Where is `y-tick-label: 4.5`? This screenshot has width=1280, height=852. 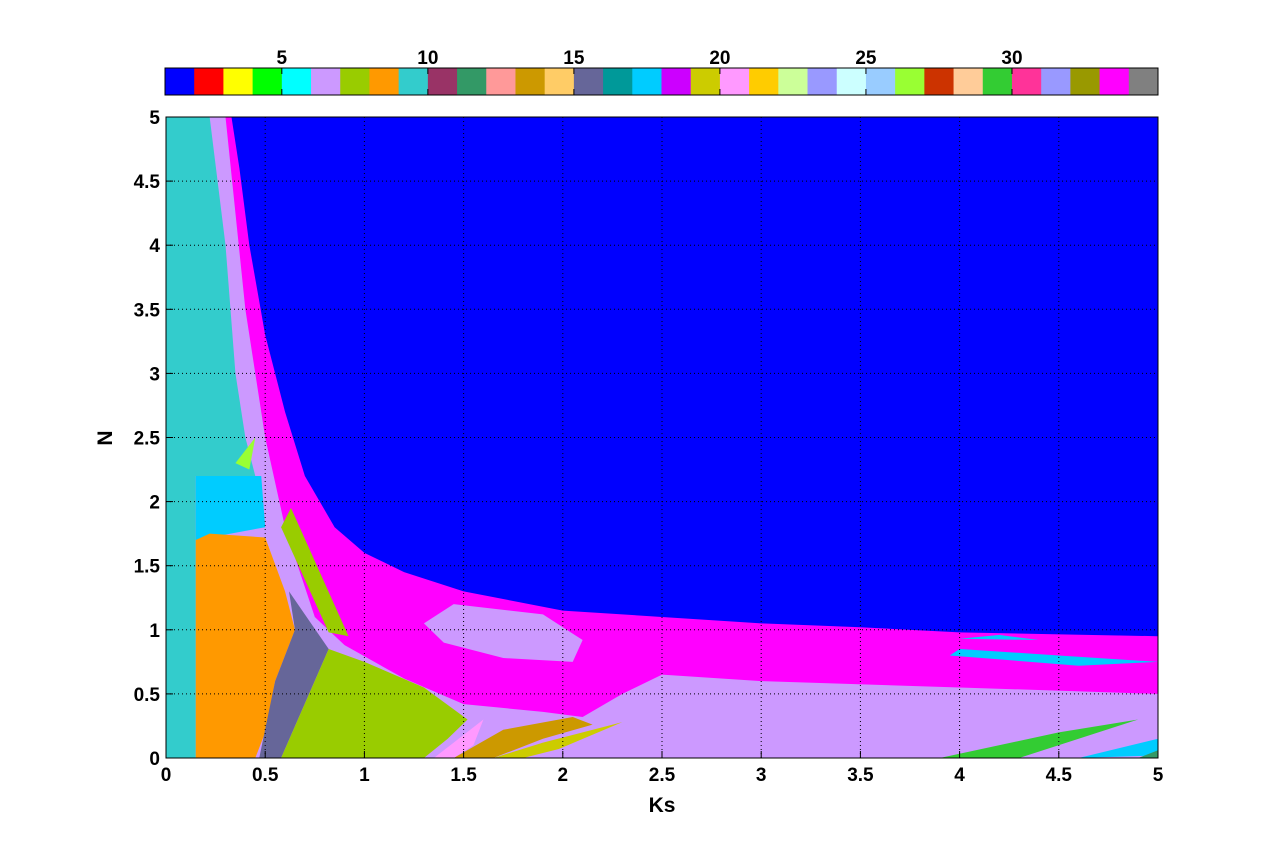
y-tick-label: 4.5 is located at coordinates (147, 182).